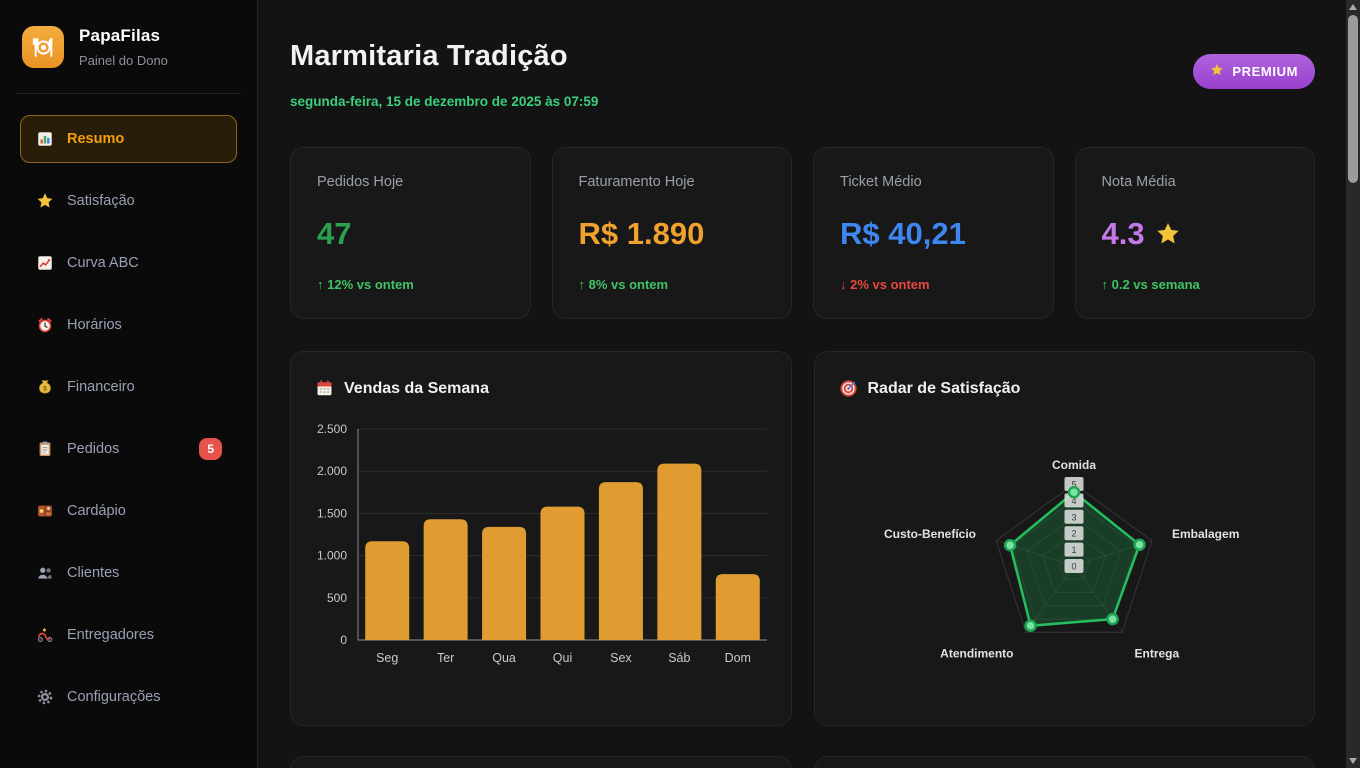  I want to click on svg-text: Dom, so click(738, 658).